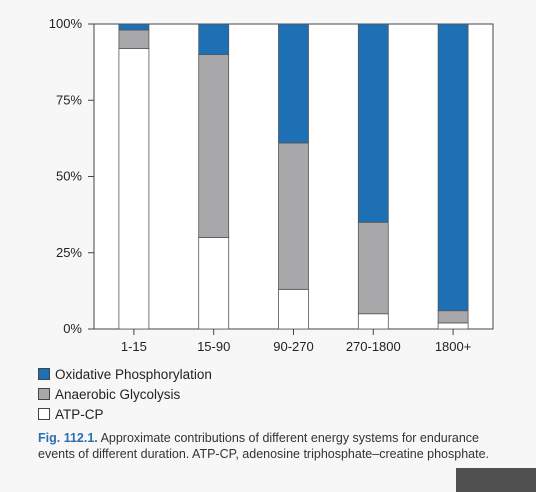 The width and height of the screenshot is (536, 492). Describe the element at coordinates (72, 328) in the screenshot. I see `y-tick-label: 0%` at that location.